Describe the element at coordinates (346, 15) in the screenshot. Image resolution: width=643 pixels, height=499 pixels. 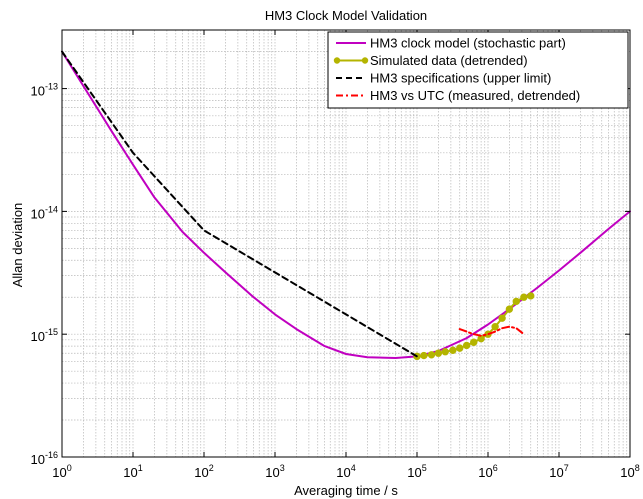
I see `chart-title: HM3 Clock Model Validation` at that location.